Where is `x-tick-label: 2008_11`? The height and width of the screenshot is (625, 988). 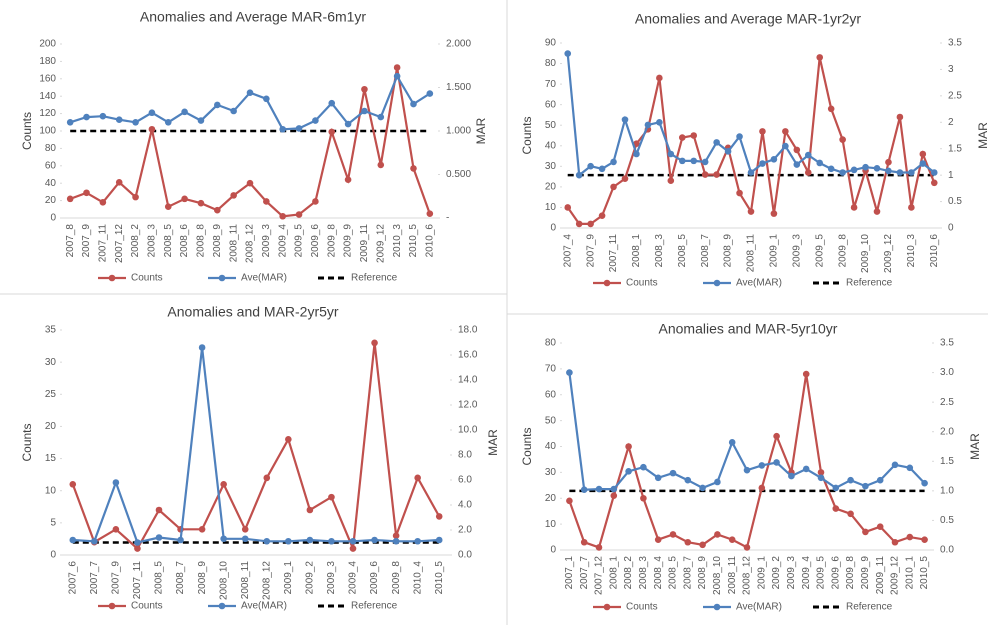 x-tick-label: 2008_11 is located at coordinates (732, 575).